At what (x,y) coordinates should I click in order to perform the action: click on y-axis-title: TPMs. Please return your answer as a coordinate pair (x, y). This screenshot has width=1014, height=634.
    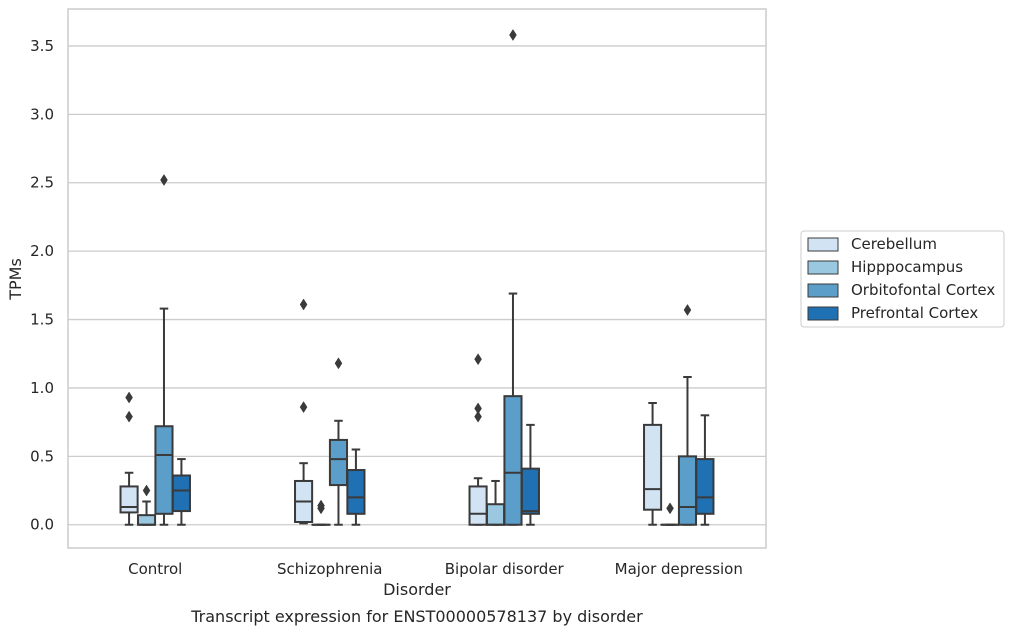
    Looking at the image, I should click on (15, 279).